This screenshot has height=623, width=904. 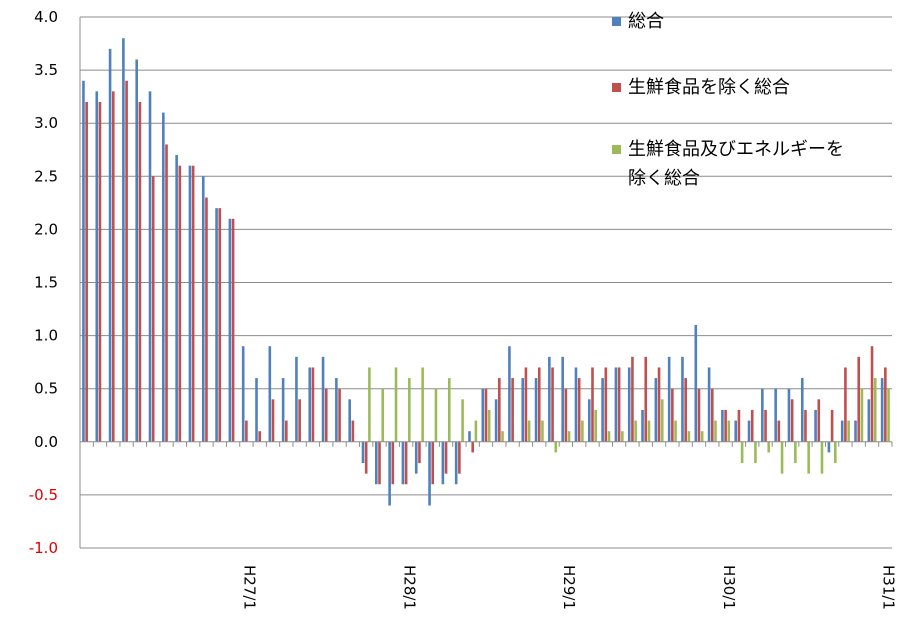 I want to click on y-tick-label: 0.5, so click(x=46, y=389).